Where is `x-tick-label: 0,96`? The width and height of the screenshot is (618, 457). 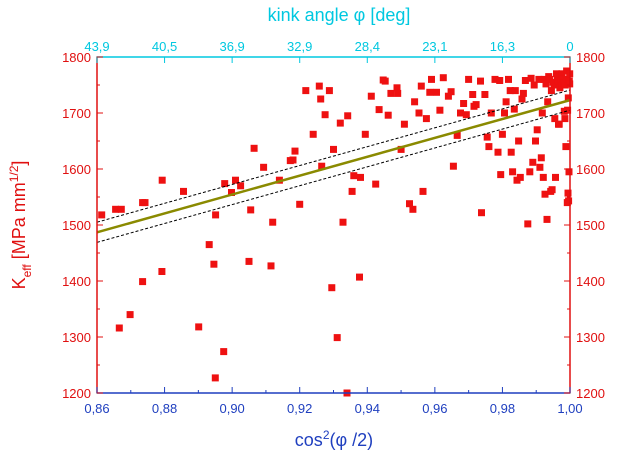 x-tick-label: 0,96 is located at coordinates (434, 408).